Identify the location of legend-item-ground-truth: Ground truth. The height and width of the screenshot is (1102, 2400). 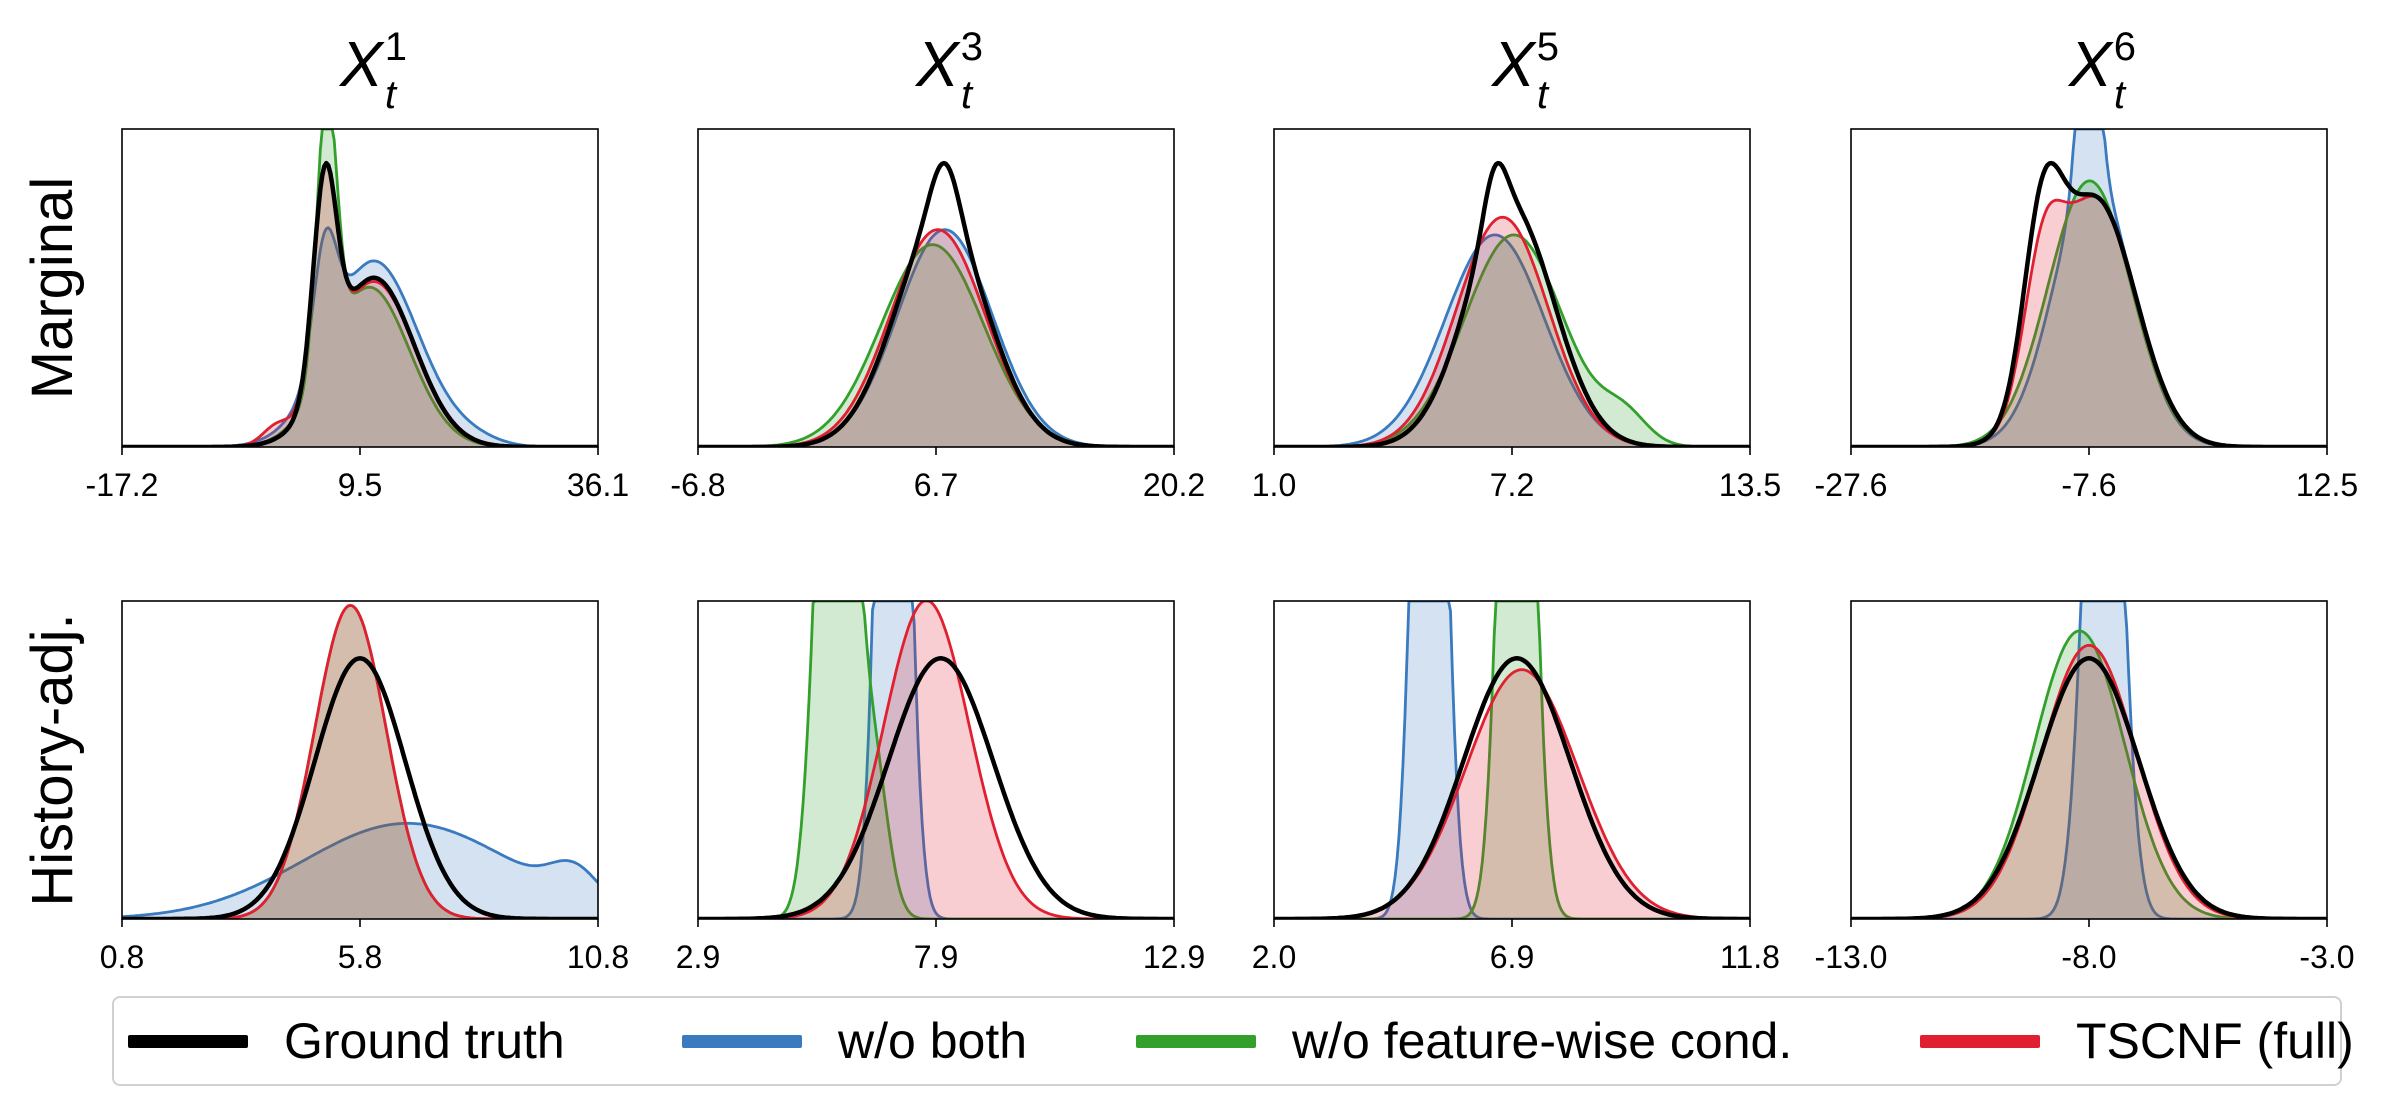
(346, 1041).